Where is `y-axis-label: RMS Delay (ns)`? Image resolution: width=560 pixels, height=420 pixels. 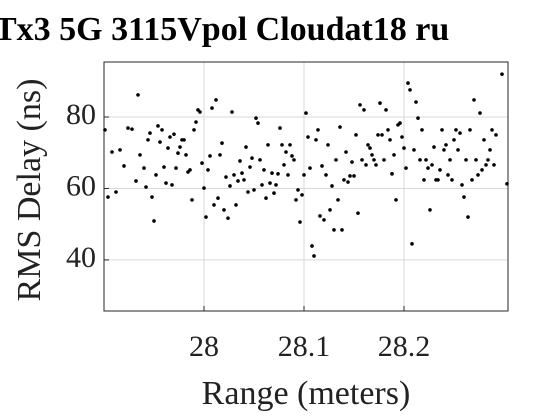 y-axis-label: RMS Delay (ns) is located at coordinates (29, 190).